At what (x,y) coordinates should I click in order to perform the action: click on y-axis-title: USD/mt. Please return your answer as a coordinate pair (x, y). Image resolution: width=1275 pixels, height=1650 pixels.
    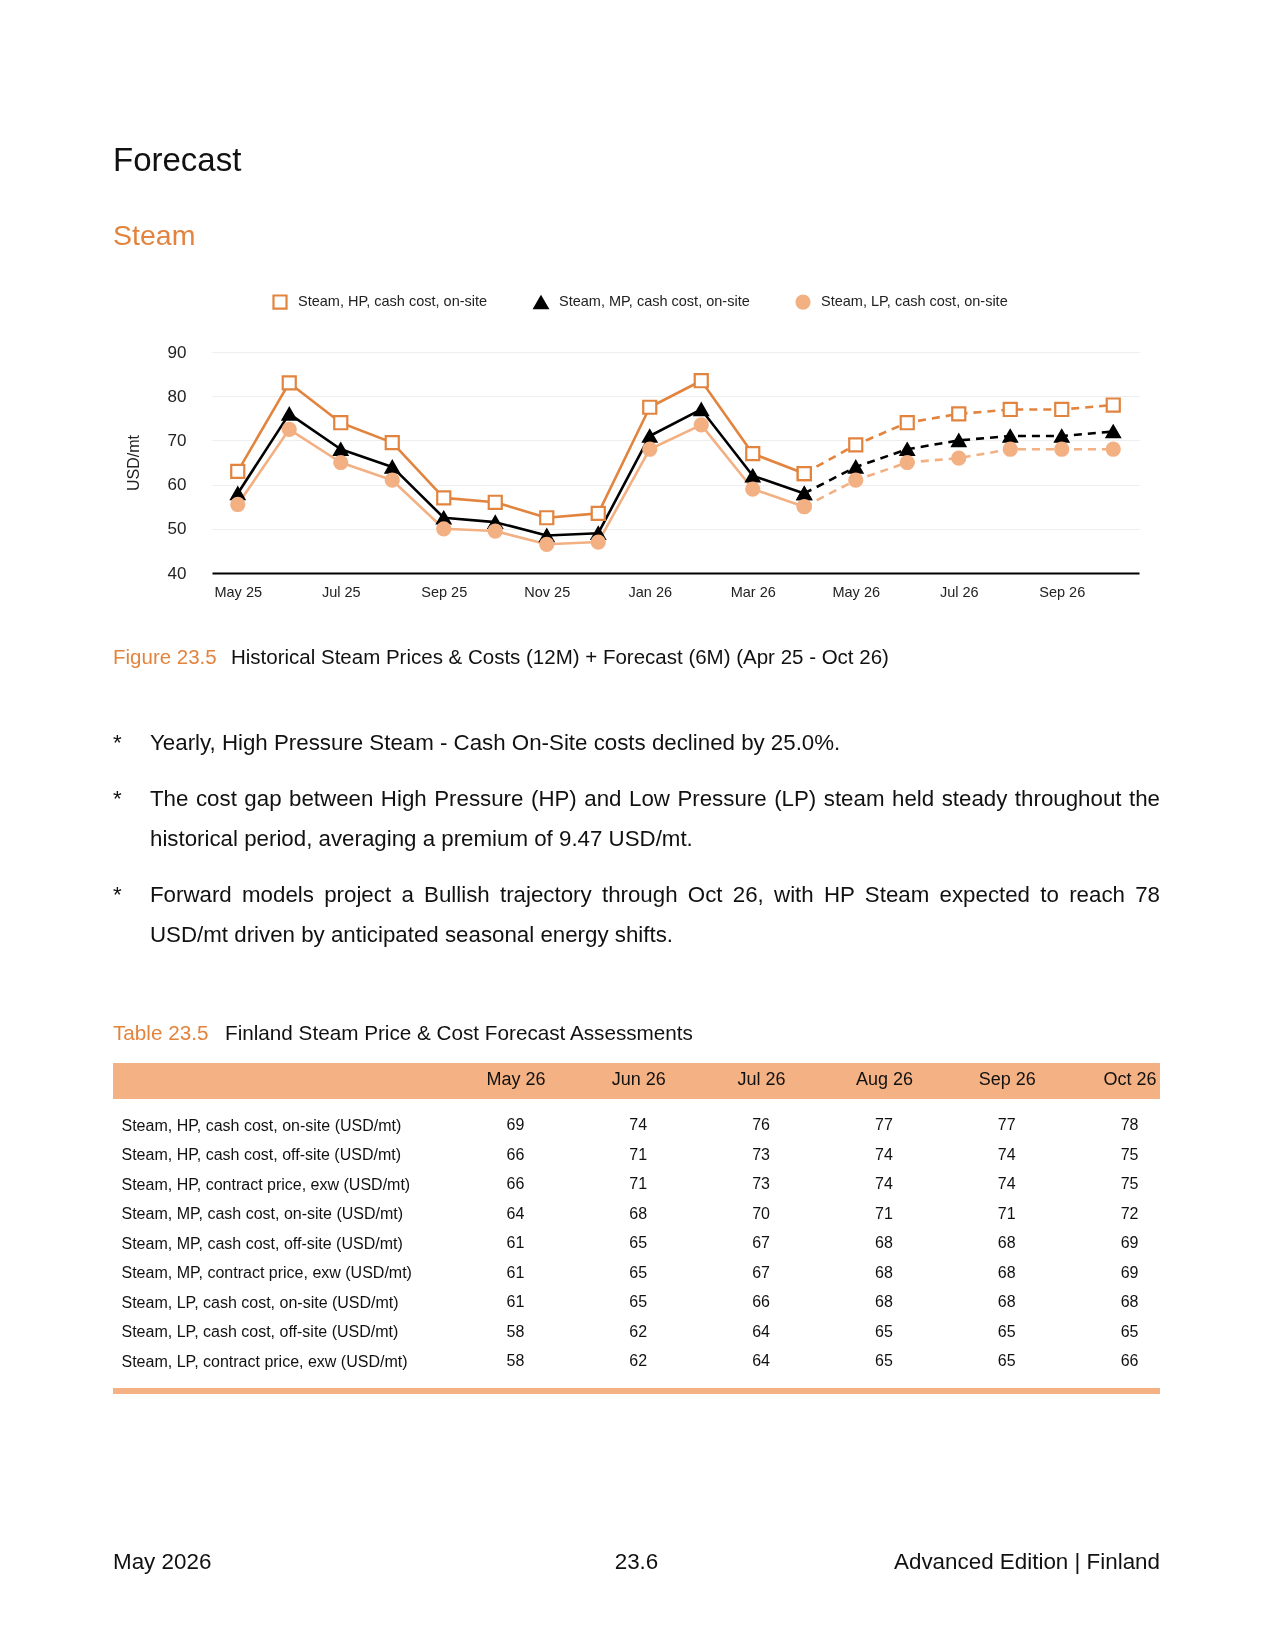
    Looking at the image, I should click on (133, 462).